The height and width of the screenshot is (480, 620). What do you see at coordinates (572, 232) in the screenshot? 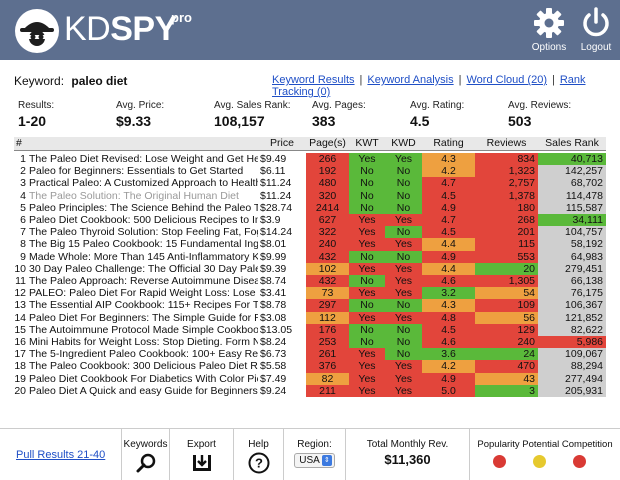
I see `book-sales-rank: 104,757` at bounding box center [572, 232].